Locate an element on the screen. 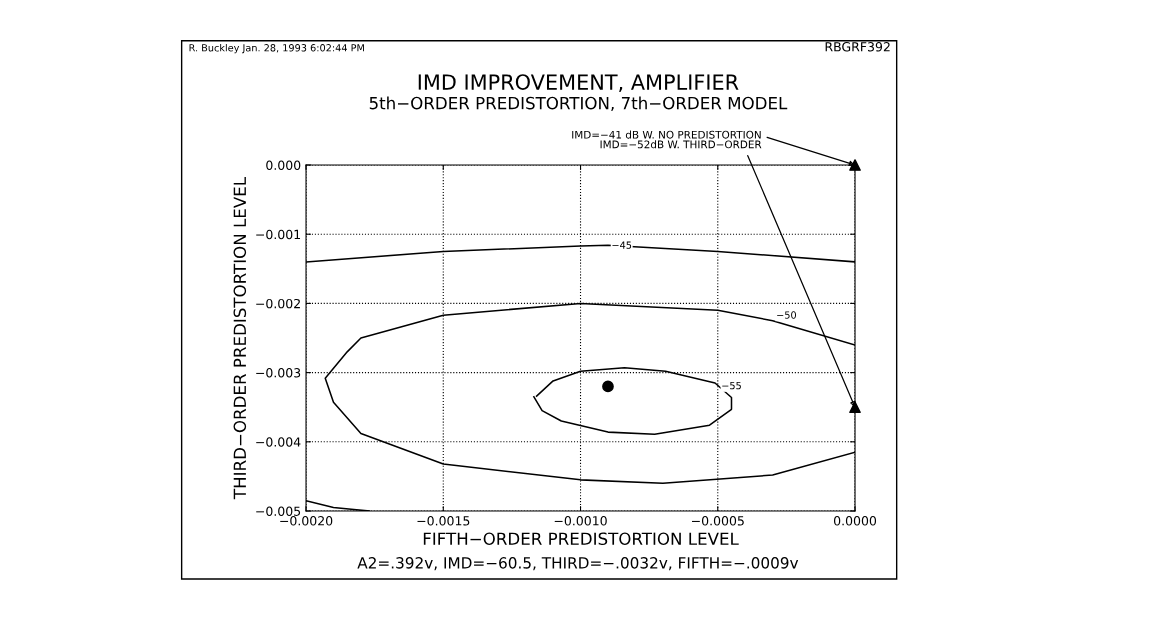  annotation: −45 is located at coordinates (622, 245).